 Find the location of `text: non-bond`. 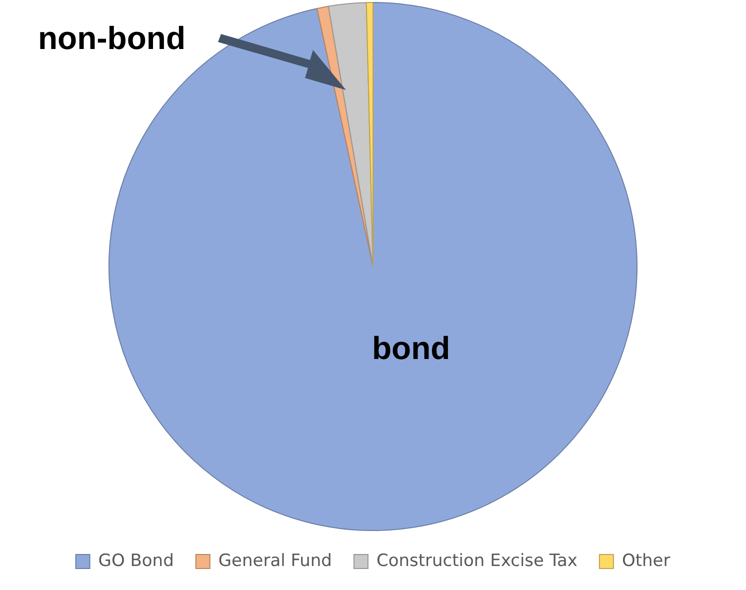

text: non-bond is located at coordinates (112, 38).